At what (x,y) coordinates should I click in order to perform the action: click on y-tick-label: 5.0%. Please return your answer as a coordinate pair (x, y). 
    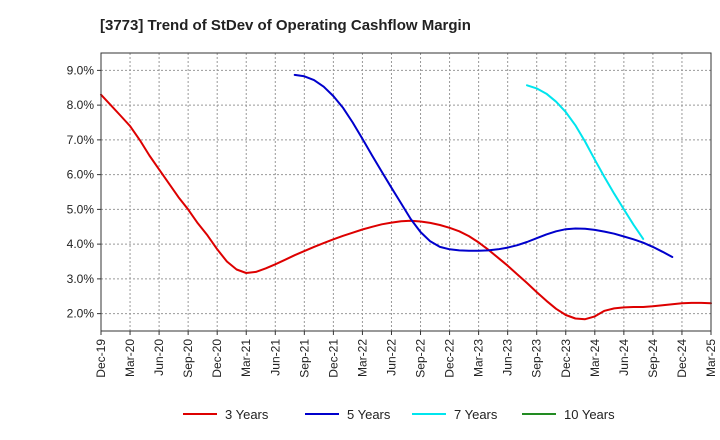
    Looking at the image, I should click on (81, 209).